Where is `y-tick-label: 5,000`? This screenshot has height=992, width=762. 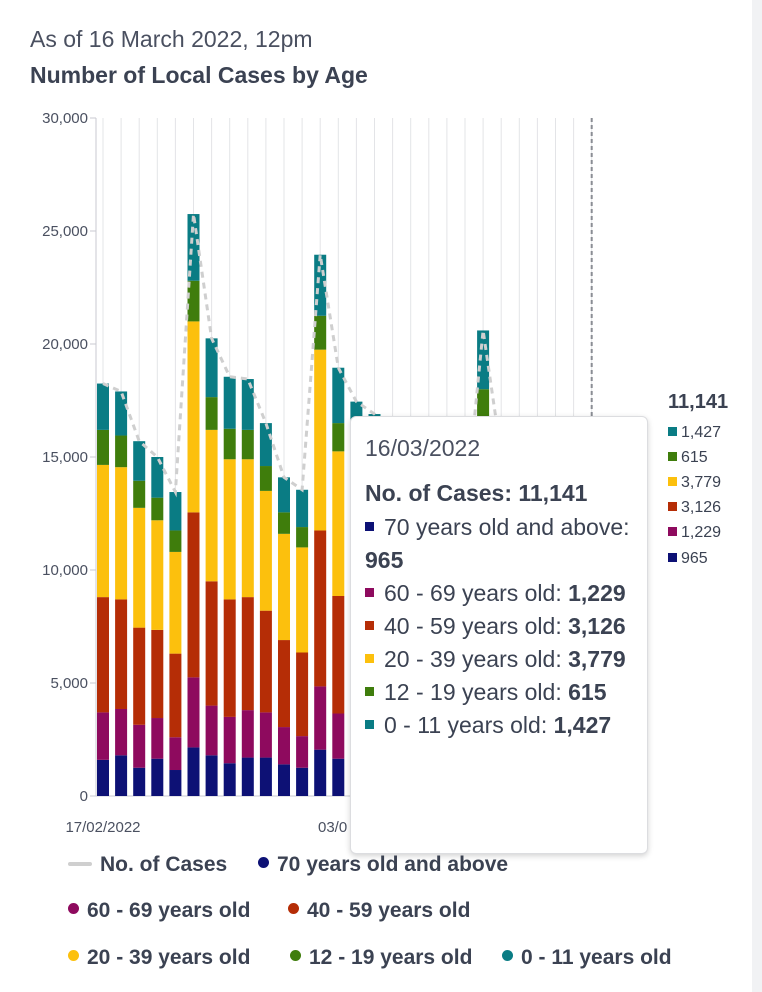
y-tick-label: 5,000 is located at coordinates (69, 683).